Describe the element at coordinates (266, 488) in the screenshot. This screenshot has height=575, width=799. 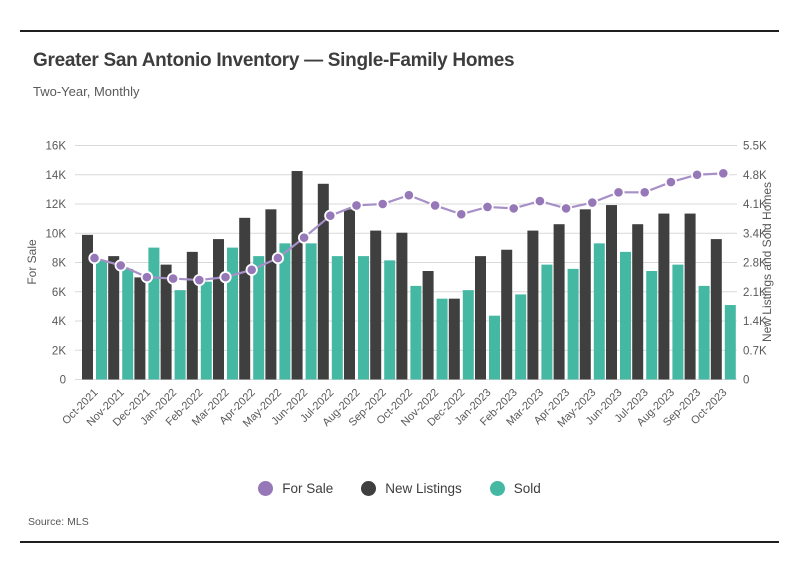
I see `for-sale-swatch-icon` at that location.